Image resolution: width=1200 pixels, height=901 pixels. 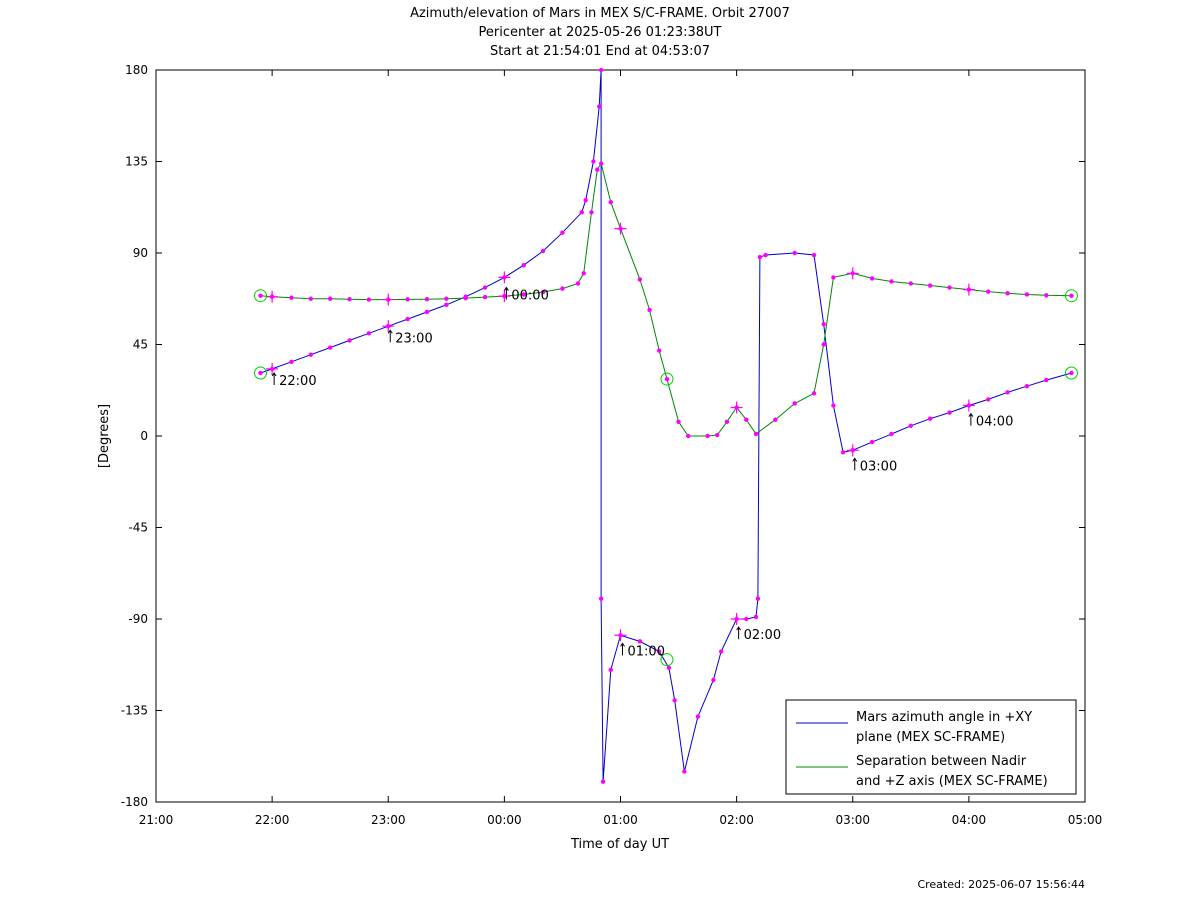 I want to click on x-tick-label: 23:00, so click(x=388, y=820).